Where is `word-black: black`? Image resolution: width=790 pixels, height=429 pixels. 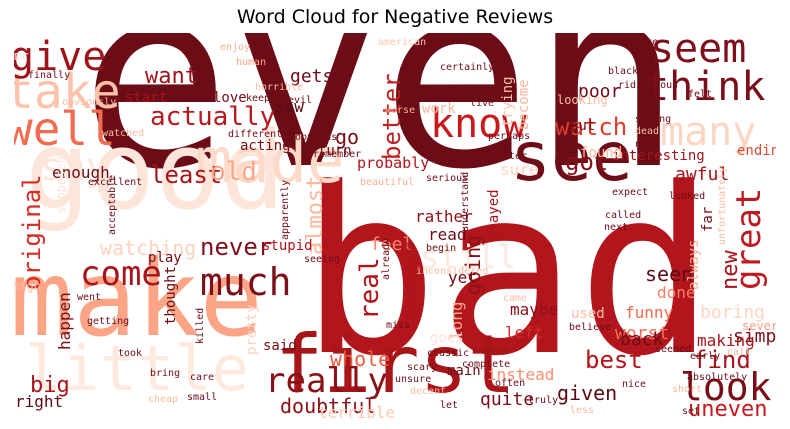
word-black: black is located at coordinates (623, 71).